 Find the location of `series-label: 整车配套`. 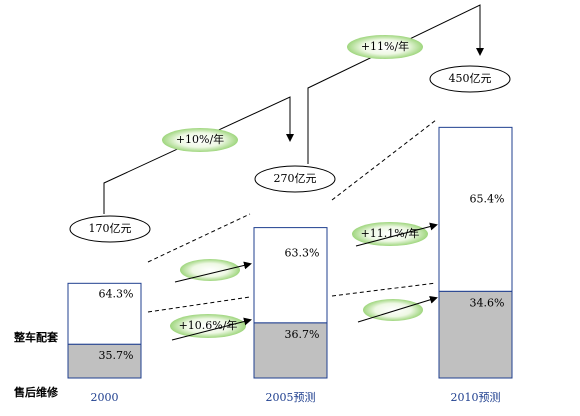

series-label: 整车配套 is located at coordinates (36, 337).